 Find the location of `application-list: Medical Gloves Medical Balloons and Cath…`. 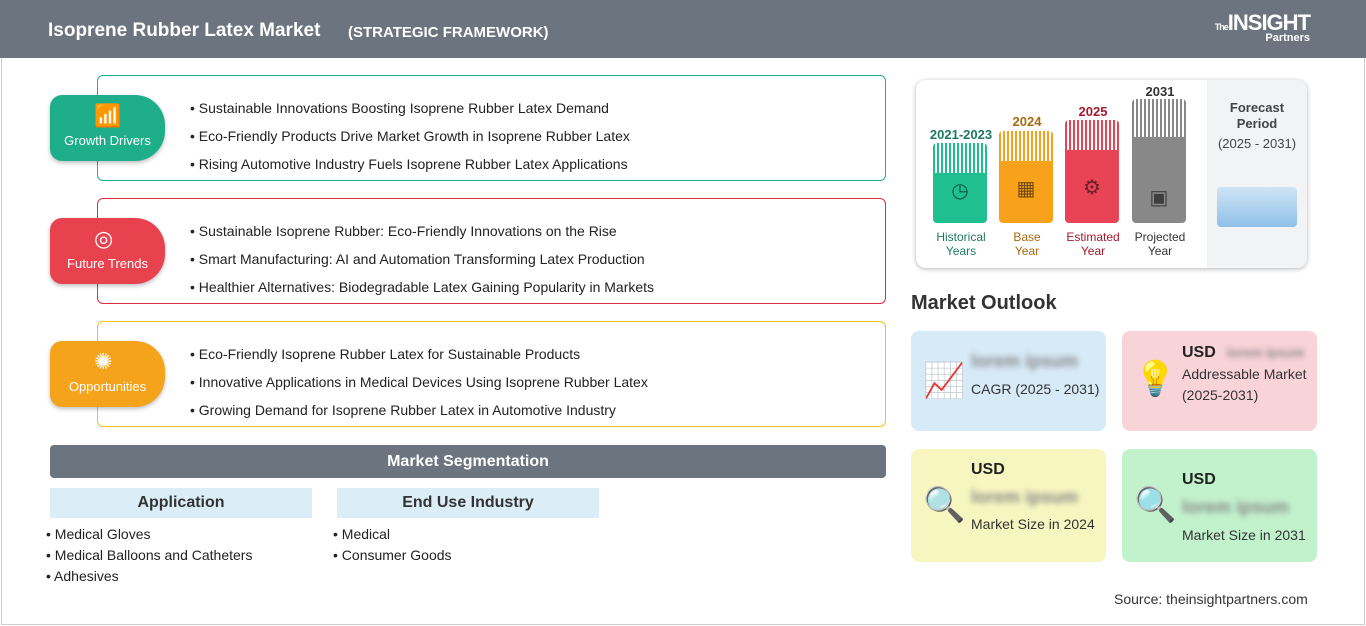

application-list: Medical Gloves Medical Balloons and Cath… is located at coordinates (149, 555).